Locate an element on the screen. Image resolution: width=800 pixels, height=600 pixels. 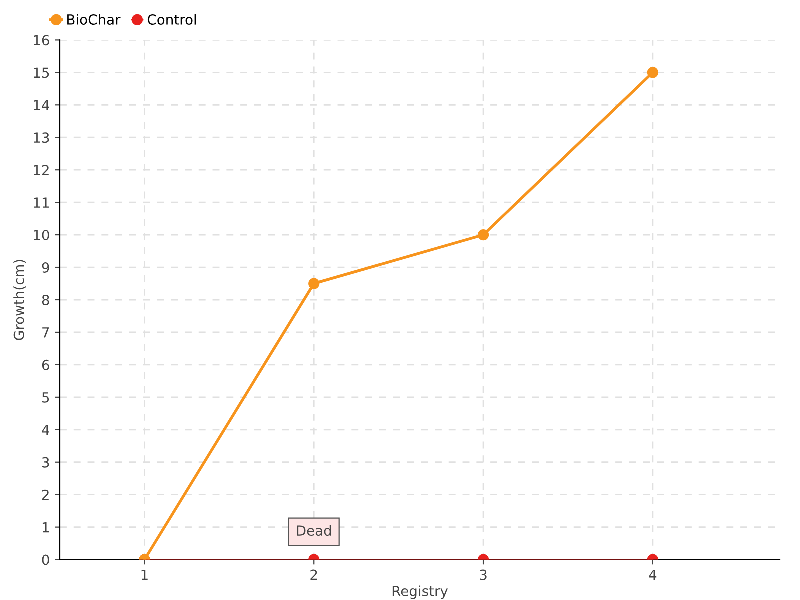
y-tick-label: 5 is located at coordinates (46, 397).